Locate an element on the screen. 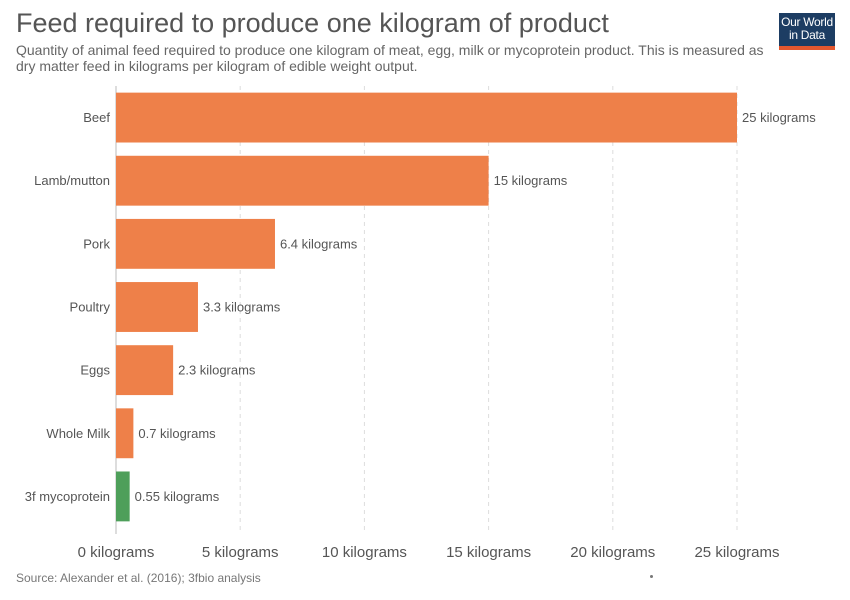 The image size is (850, 600). value-label: 25 kilograms is located at coordinates (779, 117).